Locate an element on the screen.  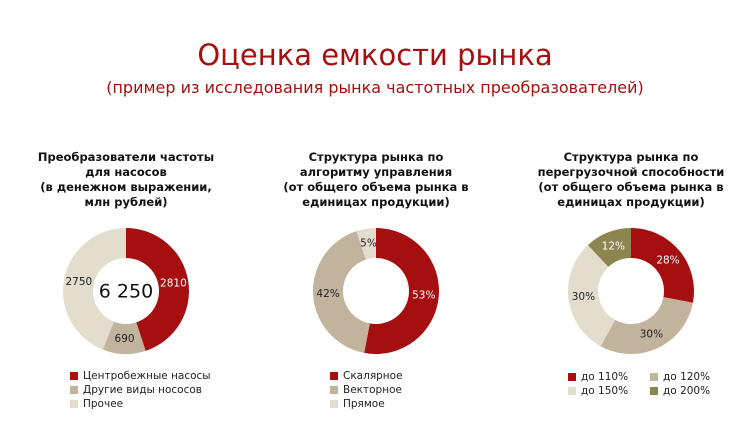
legend-label: Другие виды нососов is located at coordinates (142, 390).